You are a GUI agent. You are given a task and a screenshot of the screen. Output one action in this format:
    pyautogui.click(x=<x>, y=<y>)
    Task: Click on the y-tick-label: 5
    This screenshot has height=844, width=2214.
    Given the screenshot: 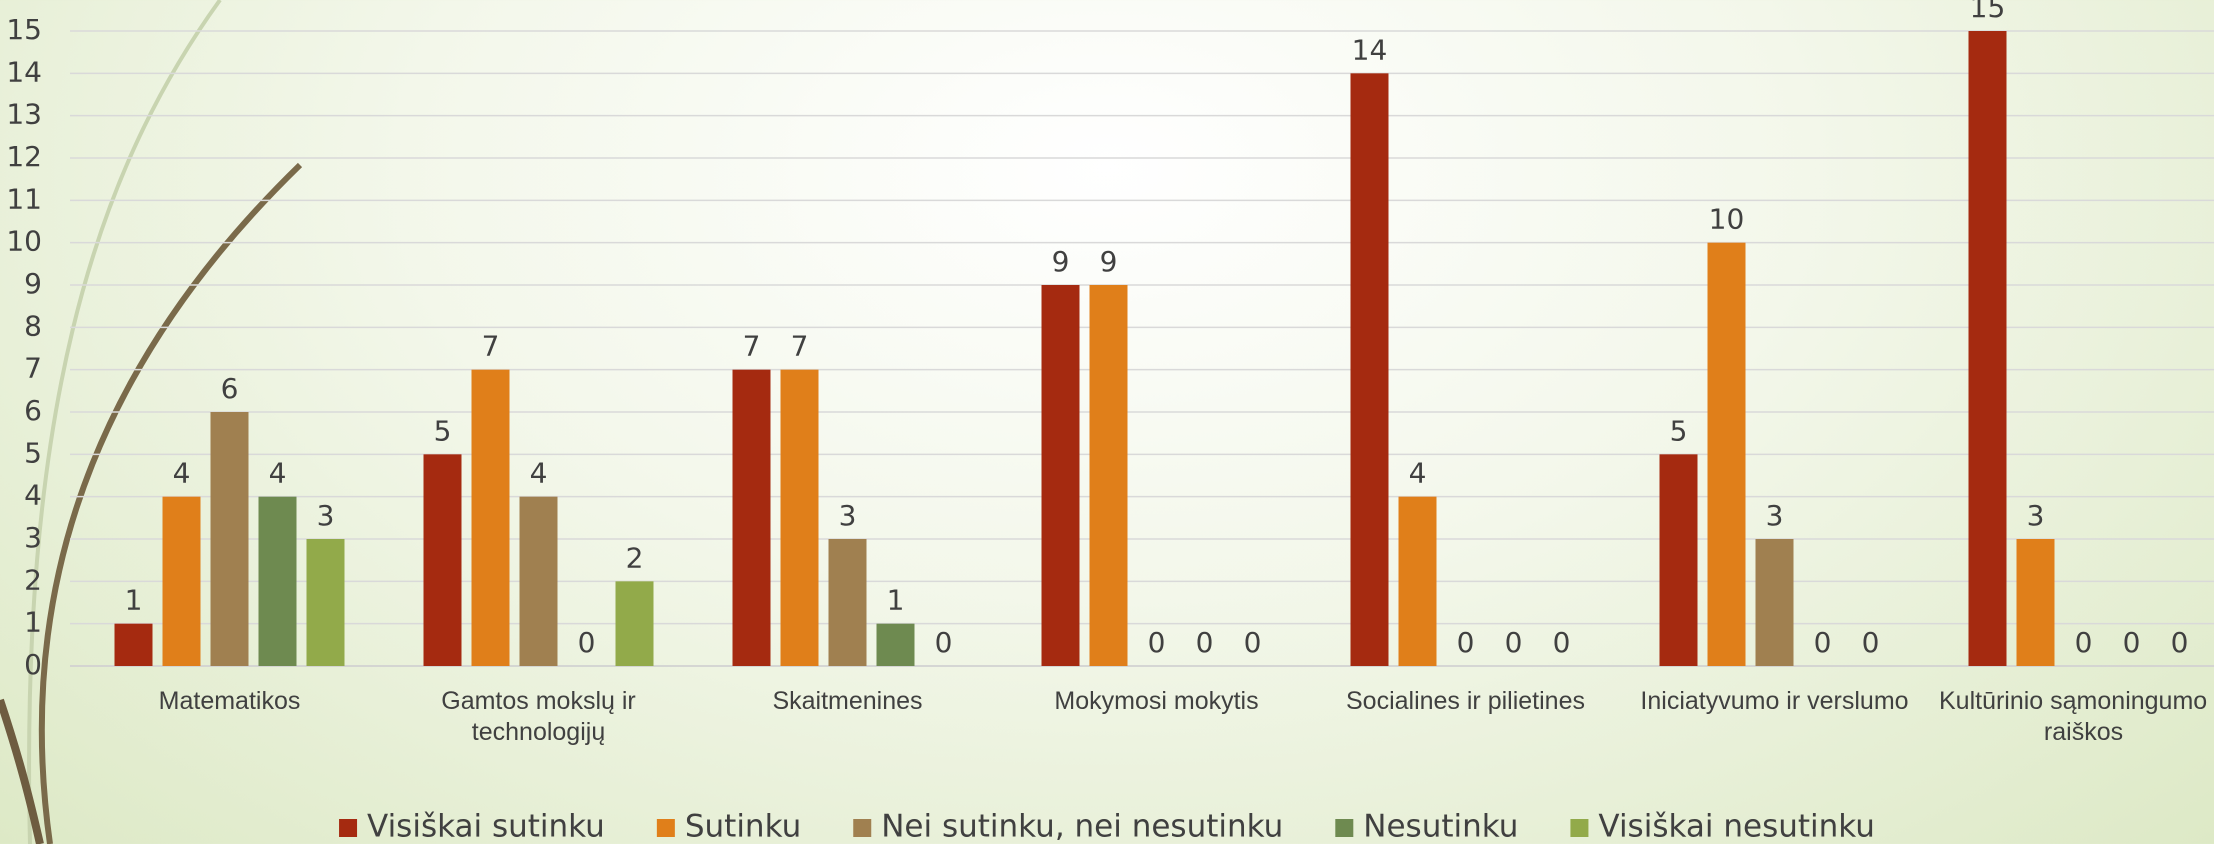 What is the action you would take?
    pyautogui.click(x=33, y=452)
    